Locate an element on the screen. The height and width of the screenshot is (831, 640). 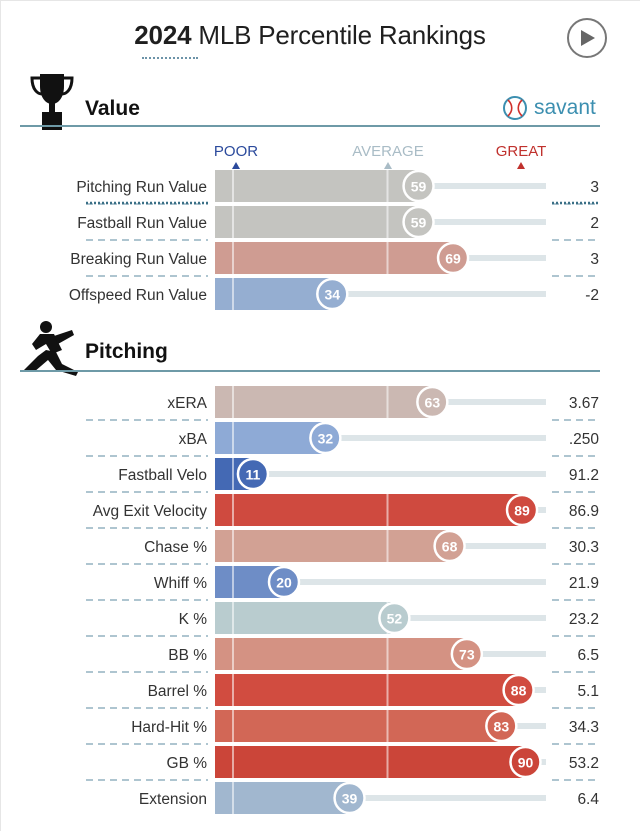
percentile-marker-chase is located at coordinates (449, 546).